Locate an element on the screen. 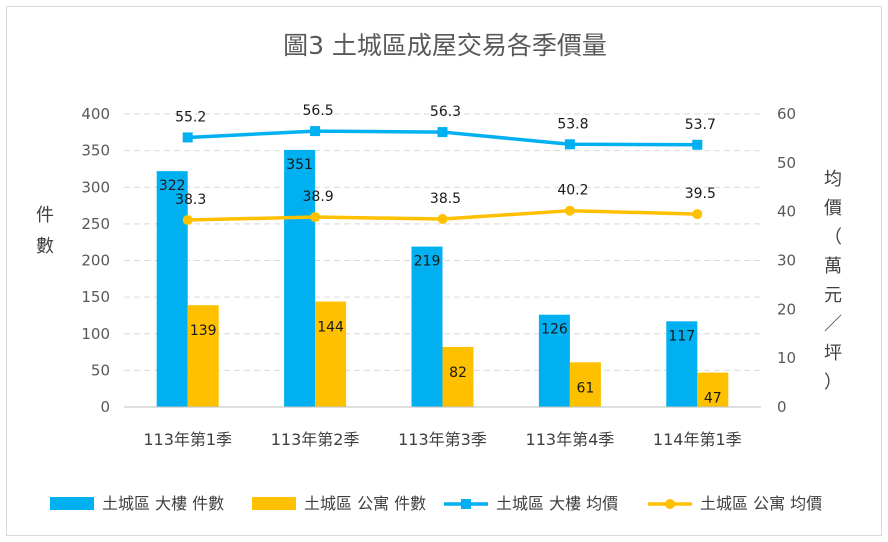 The height and width of the screenshot is (542, 888). line-data-label: 53.7 is located at coordinates (700, 125).